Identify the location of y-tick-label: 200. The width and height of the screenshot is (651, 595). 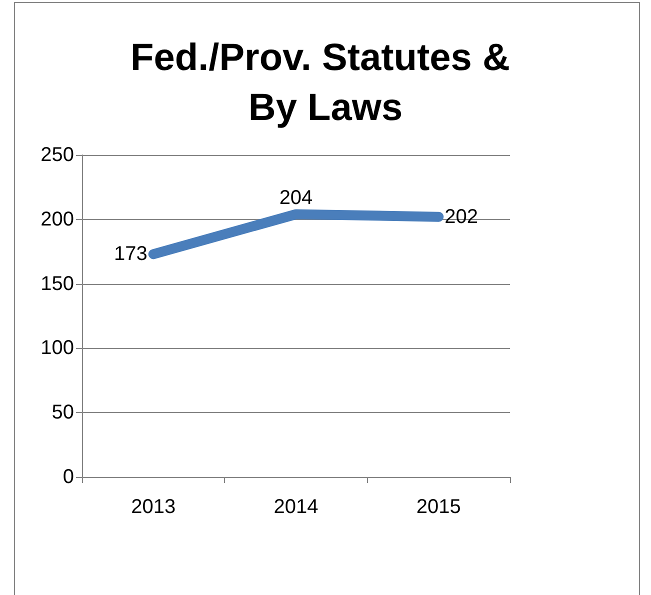
(57, 219).